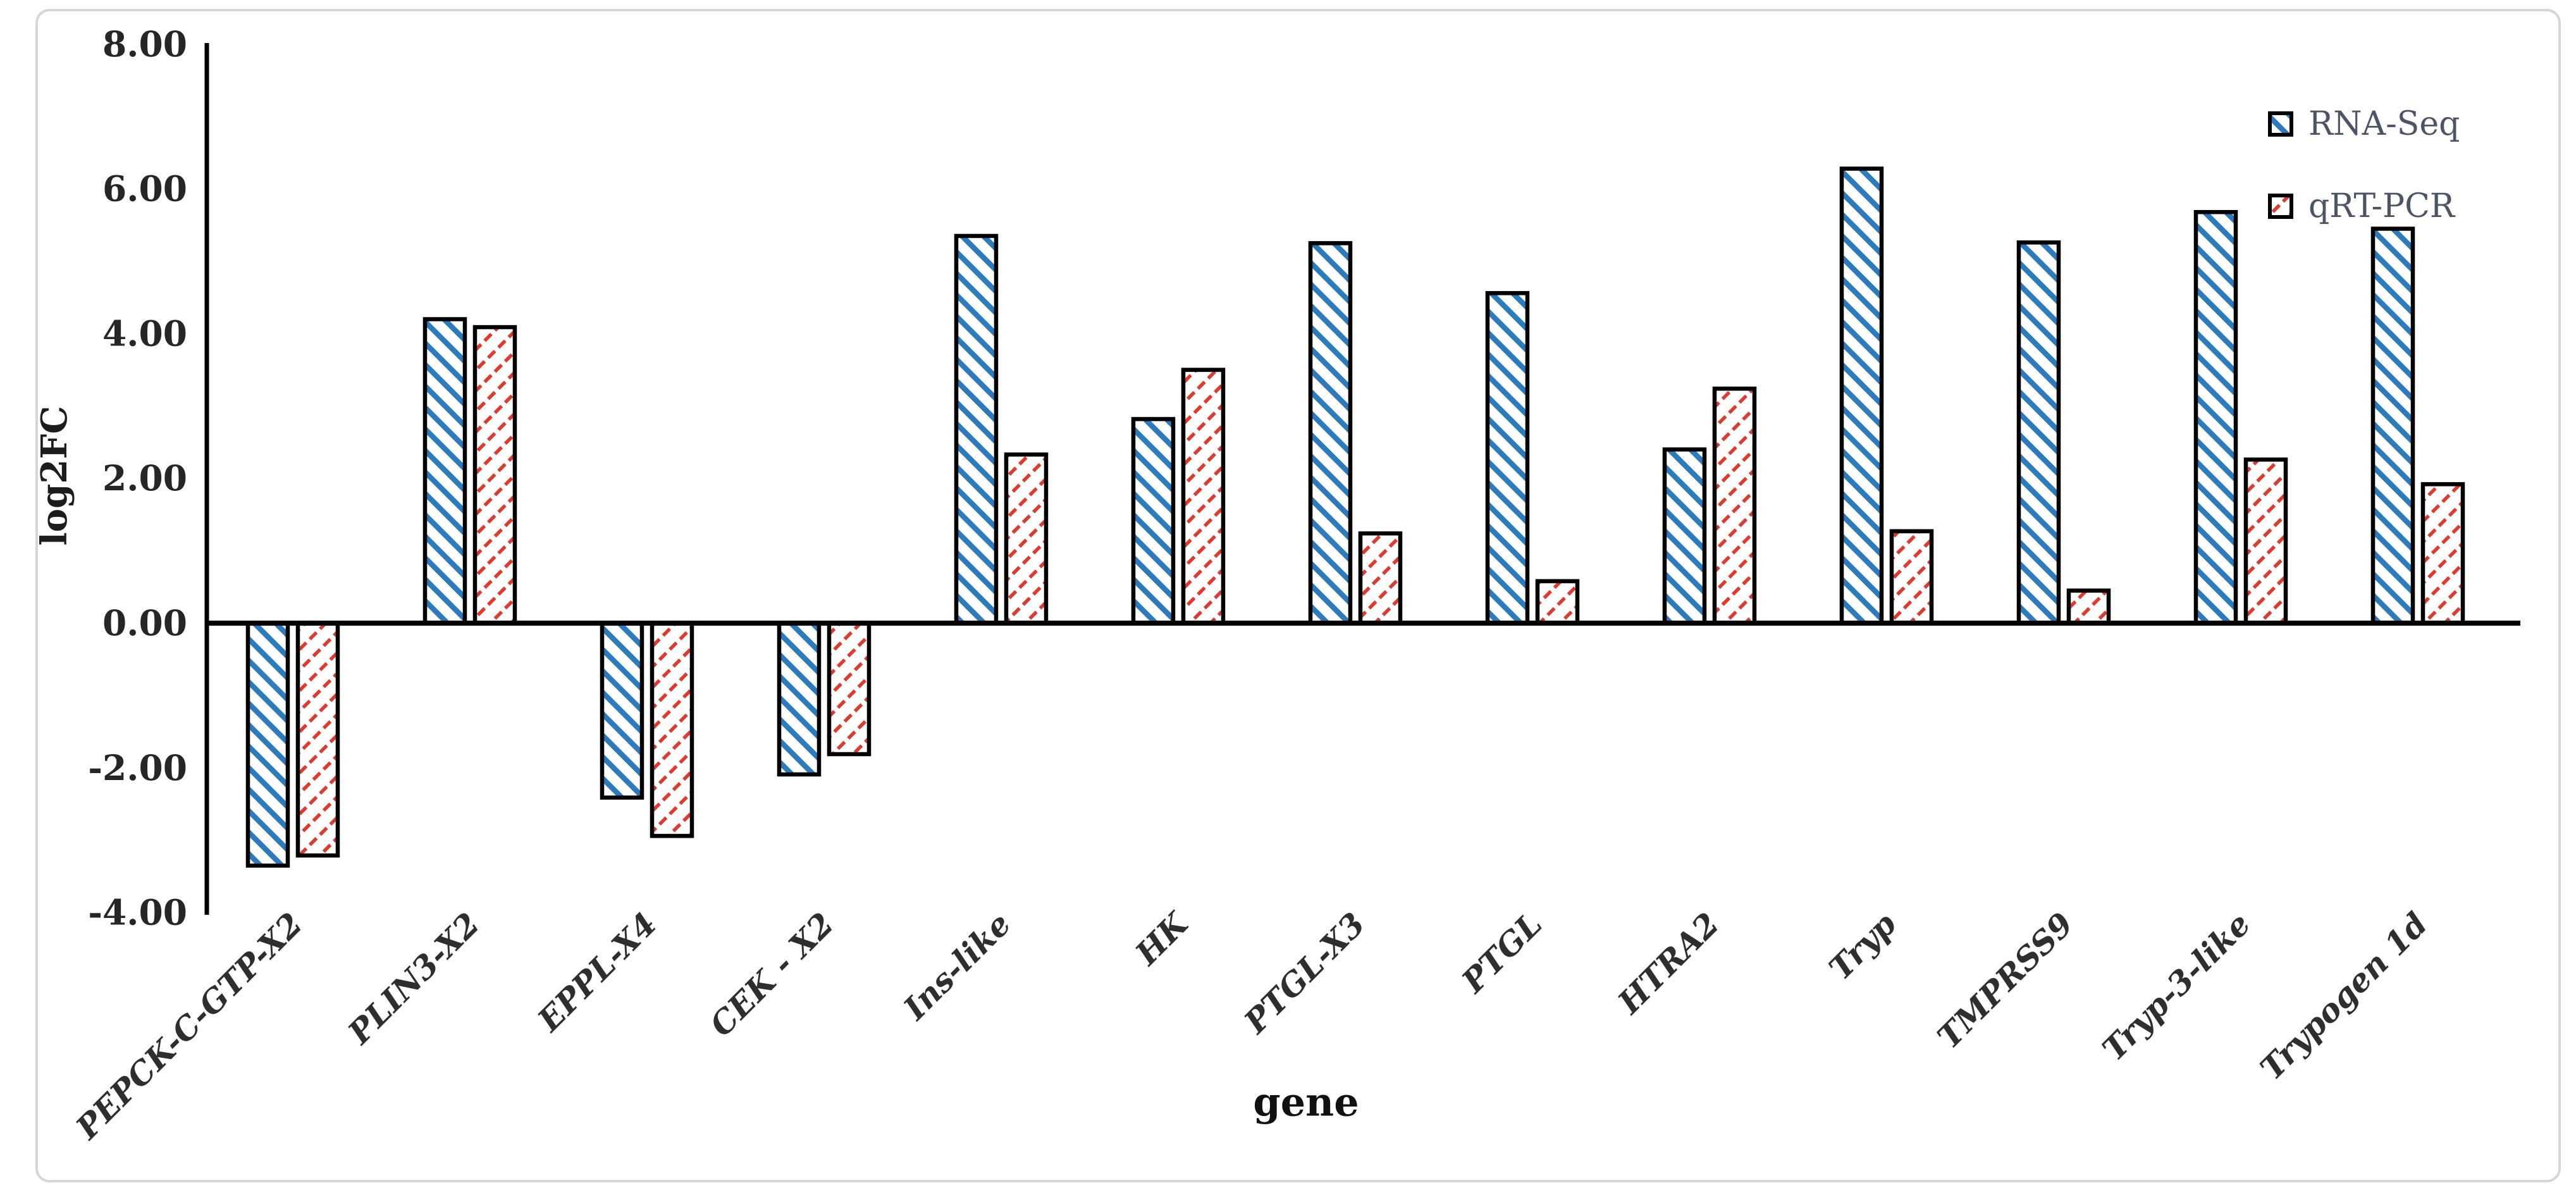 This screenshot has width=2576, height=1190. Describe the element at coordinates (1507, 458) in the screenshot. I see `bar-rna-seq-ptgl` at that location.